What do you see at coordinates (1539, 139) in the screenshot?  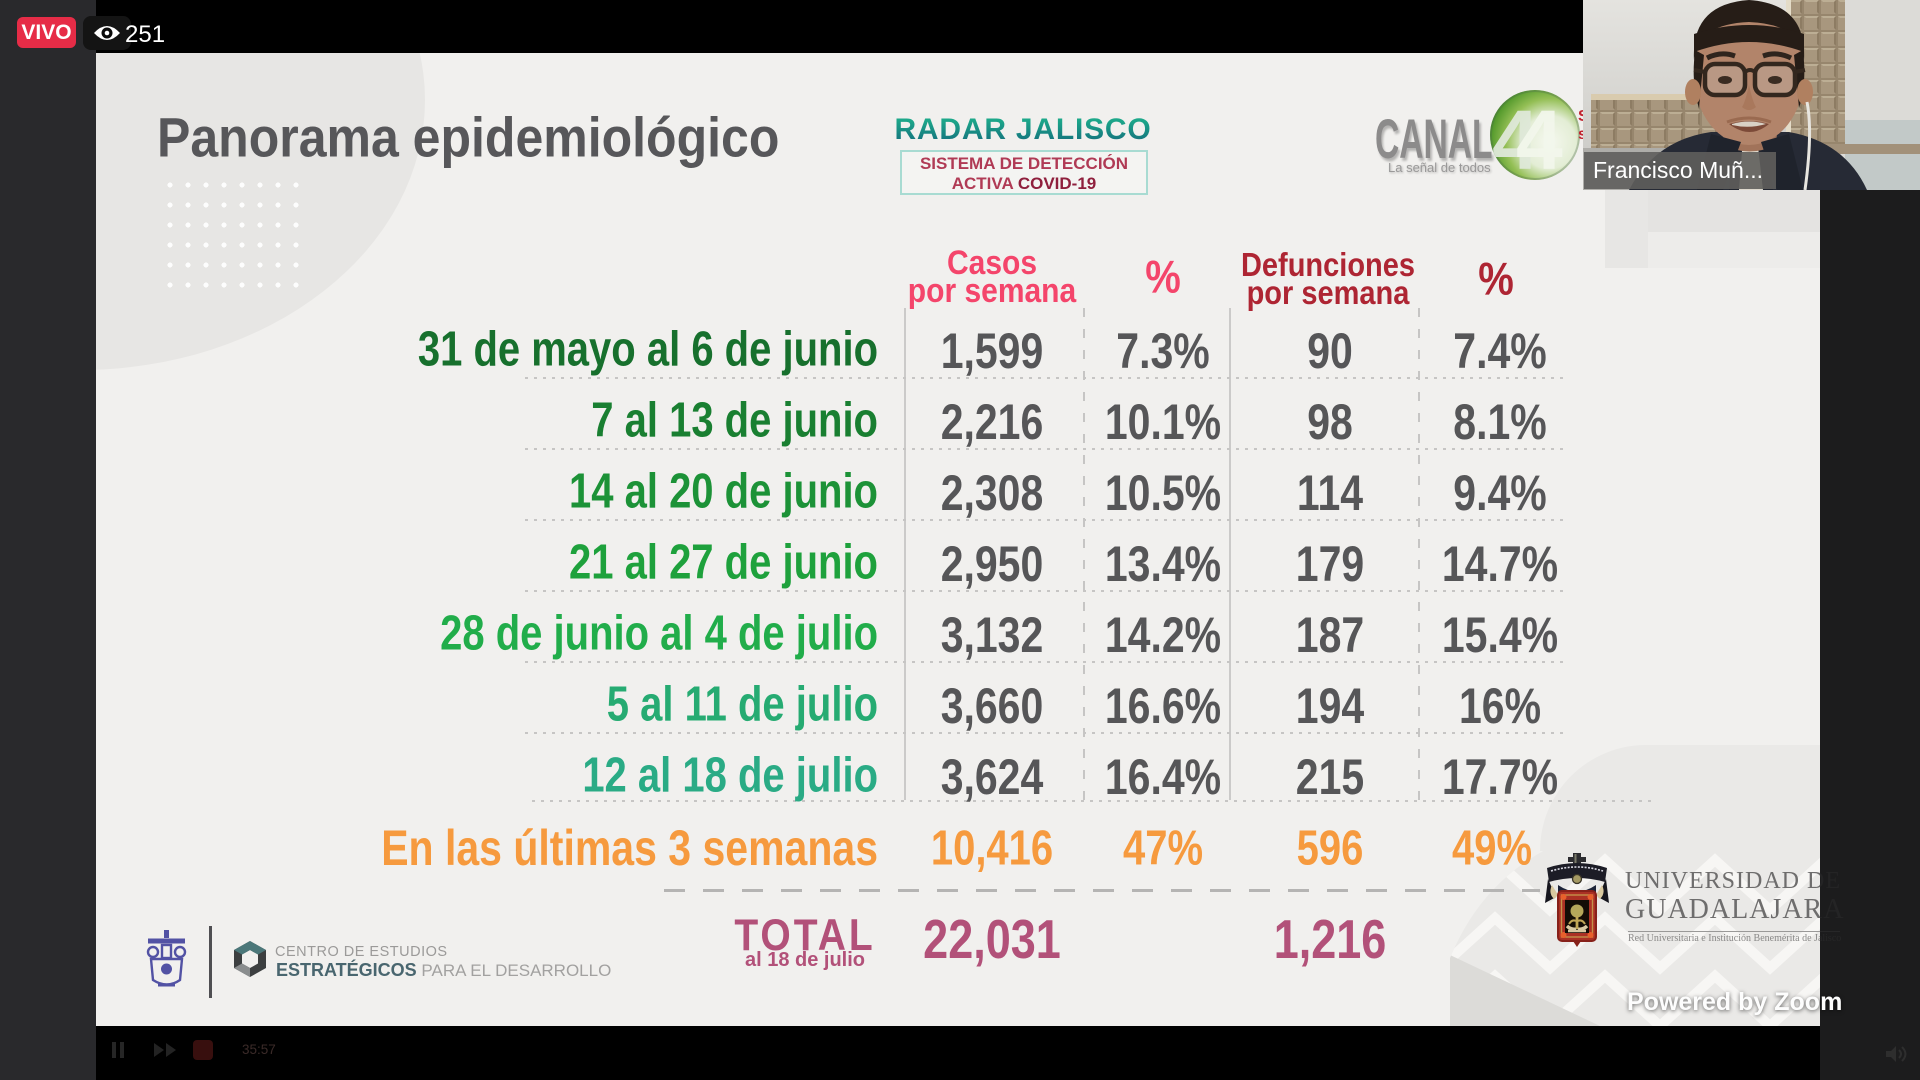 I see `svg-text: 4` at bounding box center [1539, 139].